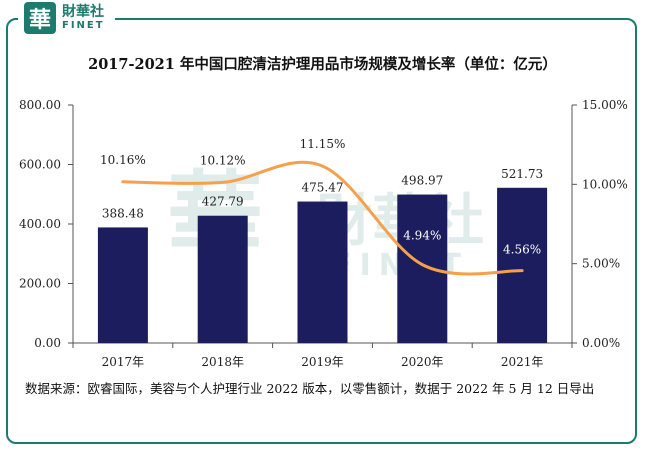 The height and width of the screenshot is (466, 645). What do you see at coordinates (323, 144) in the screenshot?
I see `growth-rate-label: 11.15%` at bounding box center [323, 144].